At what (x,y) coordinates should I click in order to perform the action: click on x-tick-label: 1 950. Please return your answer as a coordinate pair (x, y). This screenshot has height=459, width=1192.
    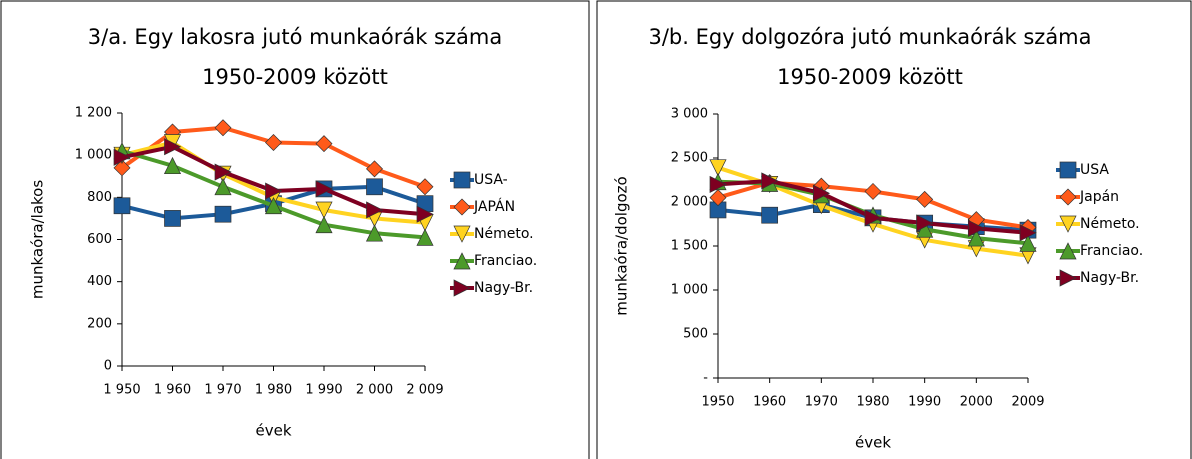
    Looking at the image, I should click on (121, 390).